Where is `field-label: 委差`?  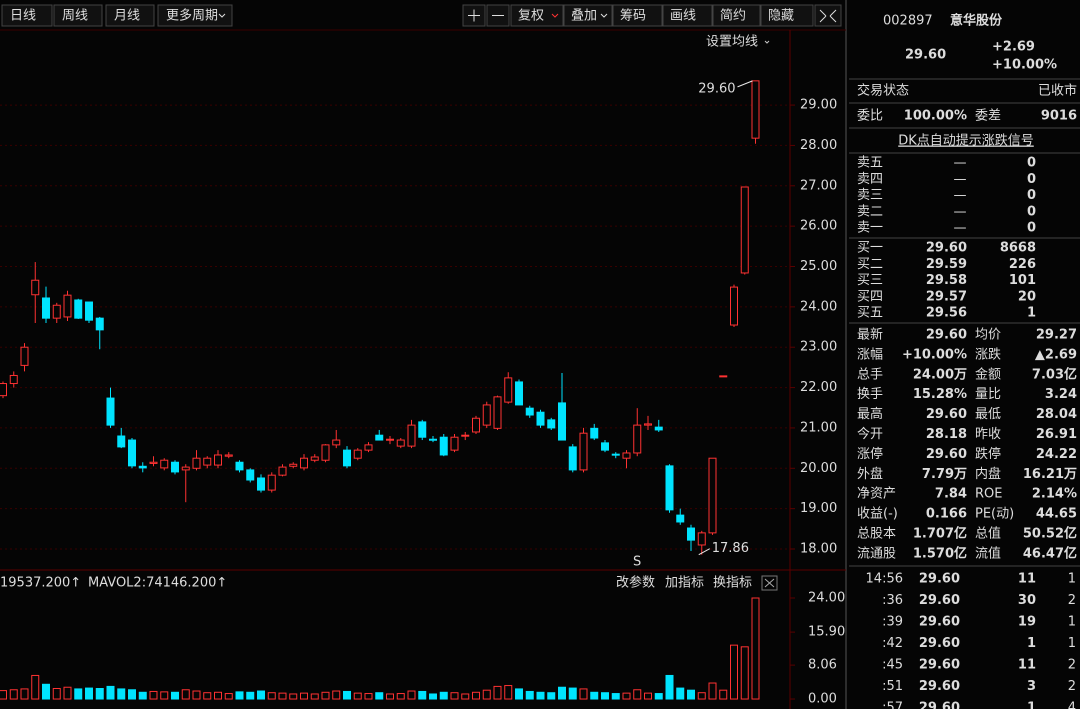 field-label: 委差 is located at coordinates (988, 116).